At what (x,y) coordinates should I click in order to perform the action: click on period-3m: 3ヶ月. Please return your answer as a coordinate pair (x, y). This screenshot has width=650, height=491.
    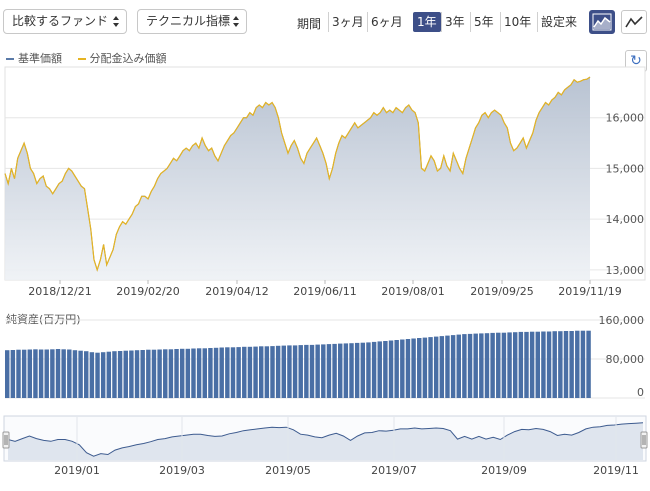
    Looking at the image, I should click on (347, 22).